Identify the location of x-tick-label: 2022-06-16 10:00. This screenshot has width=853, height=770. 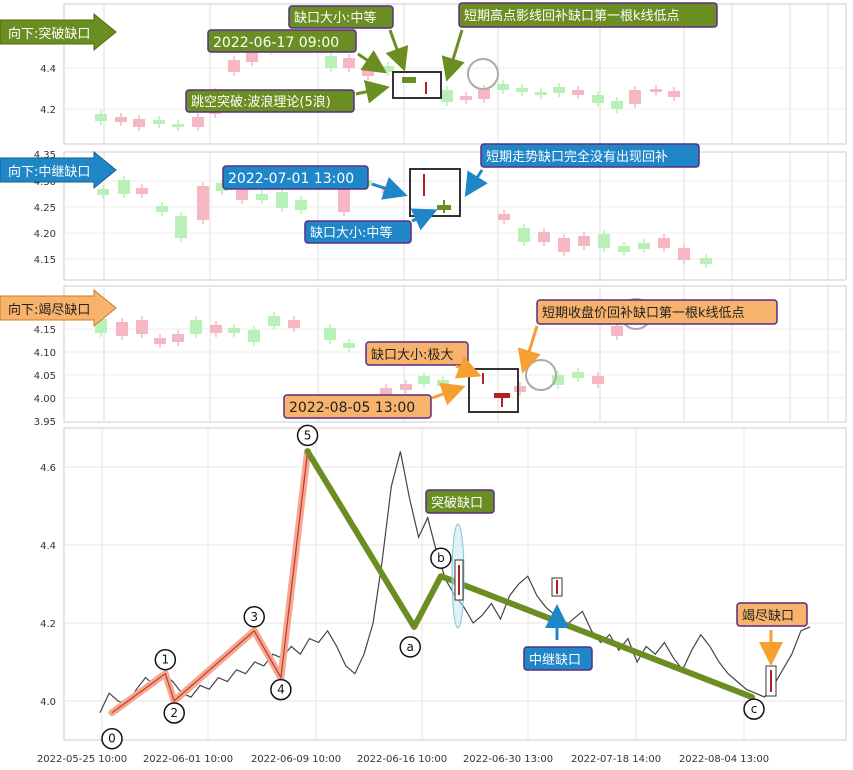
(402, 759).